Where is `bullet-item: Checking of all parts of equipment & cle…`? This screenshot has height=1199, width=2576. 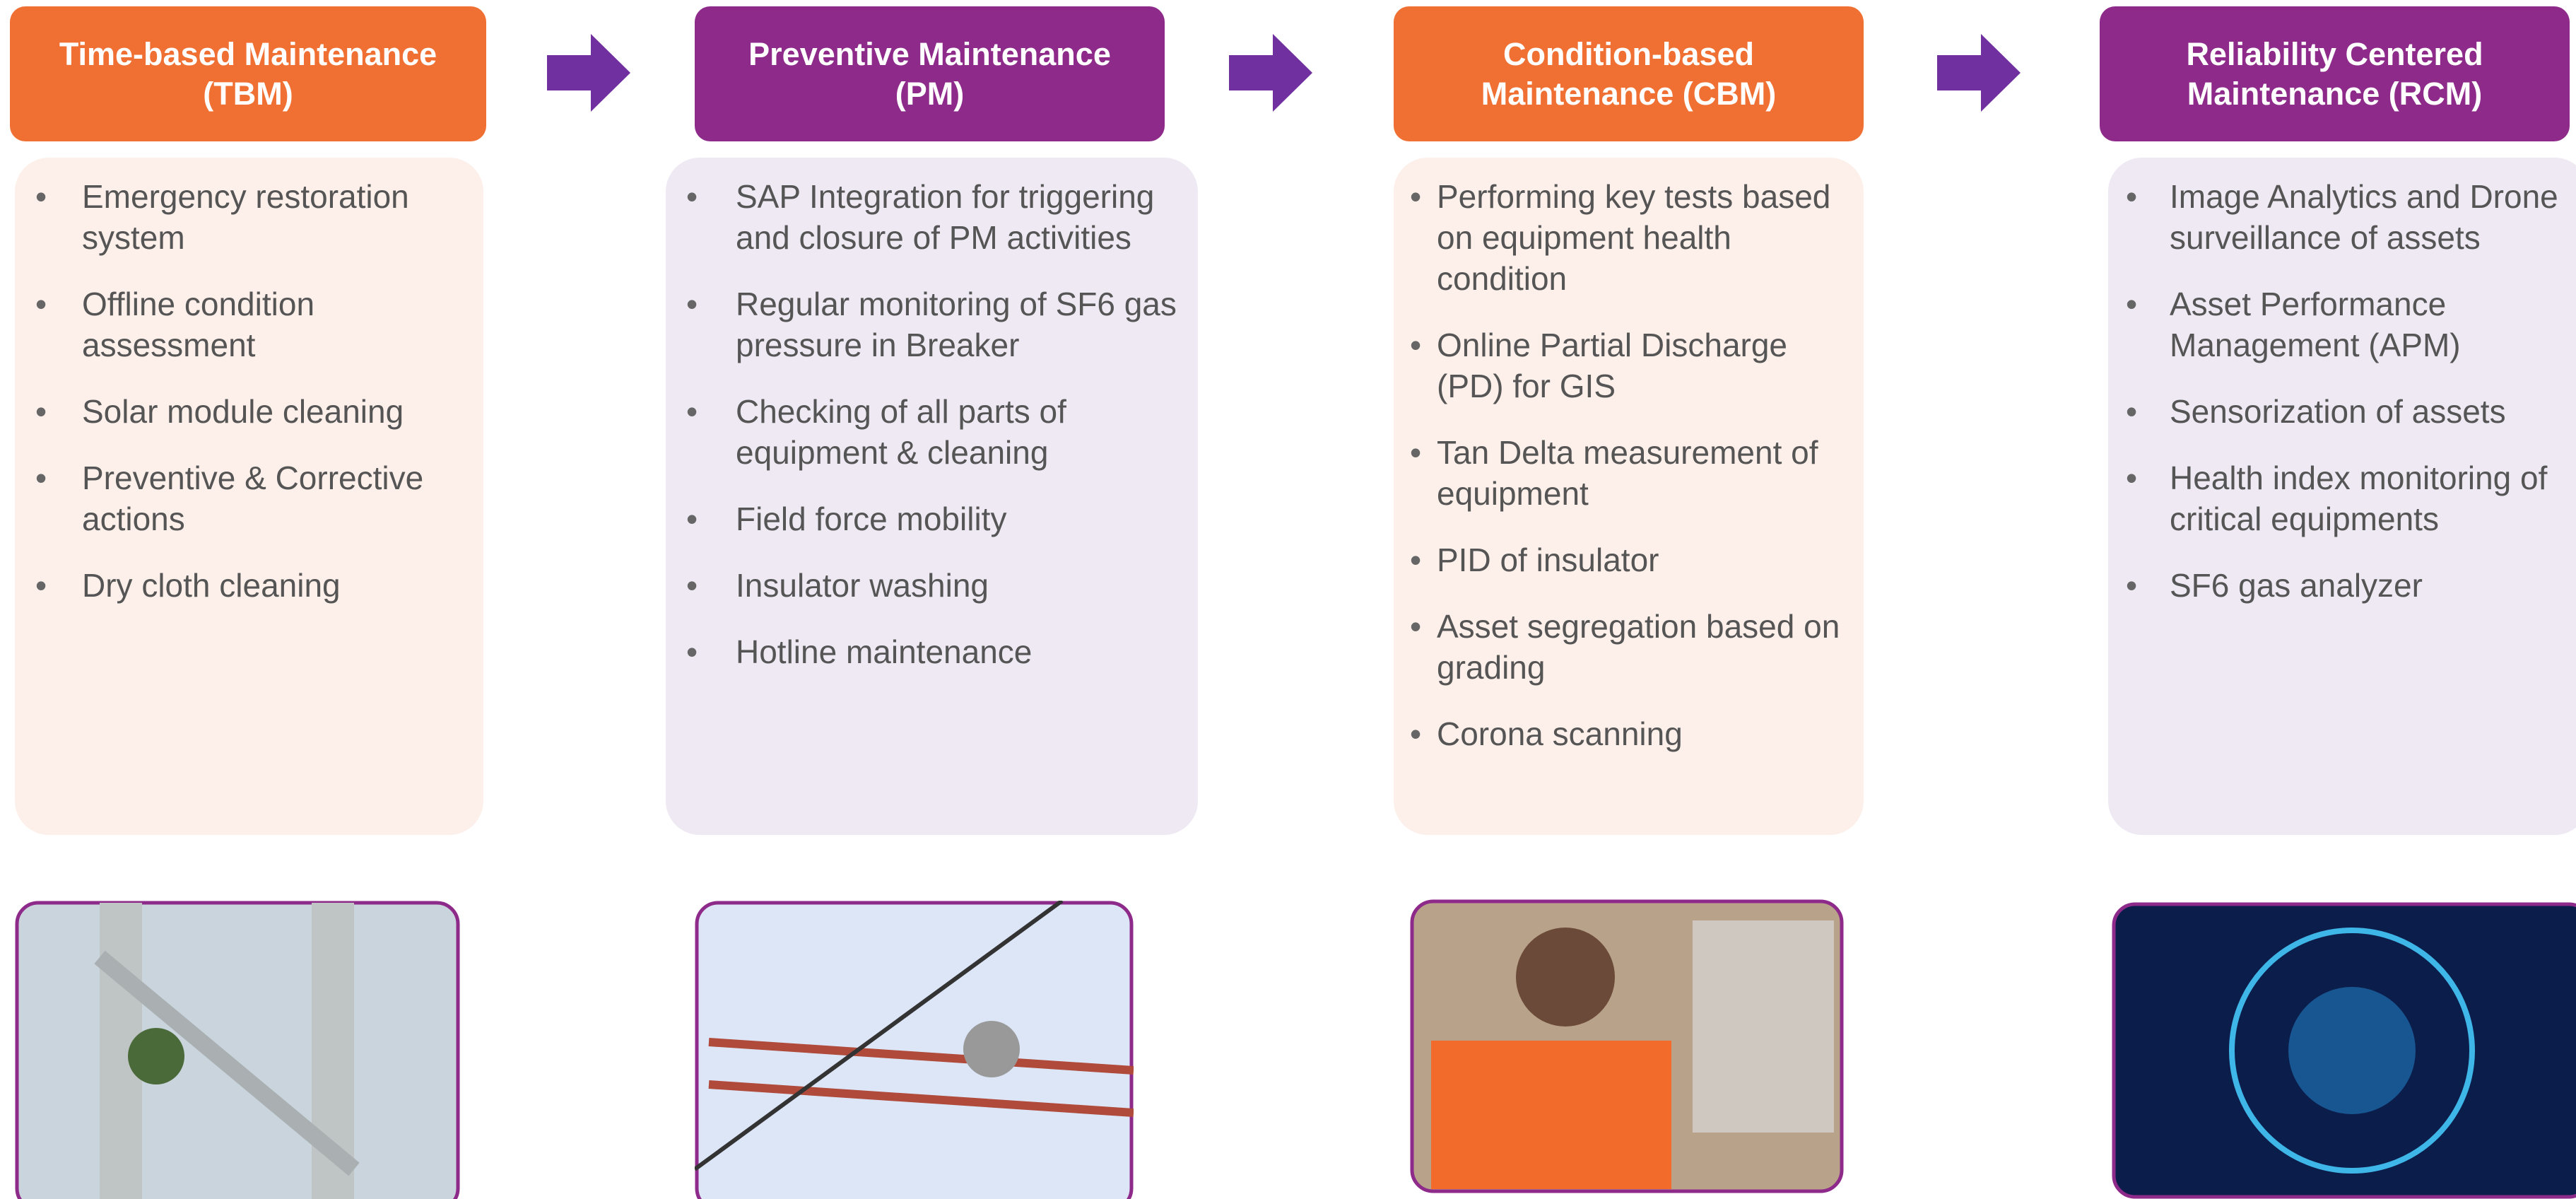 bullet-item: Checking of all parts of equipment & cle… is located at coordinates (931, 432).